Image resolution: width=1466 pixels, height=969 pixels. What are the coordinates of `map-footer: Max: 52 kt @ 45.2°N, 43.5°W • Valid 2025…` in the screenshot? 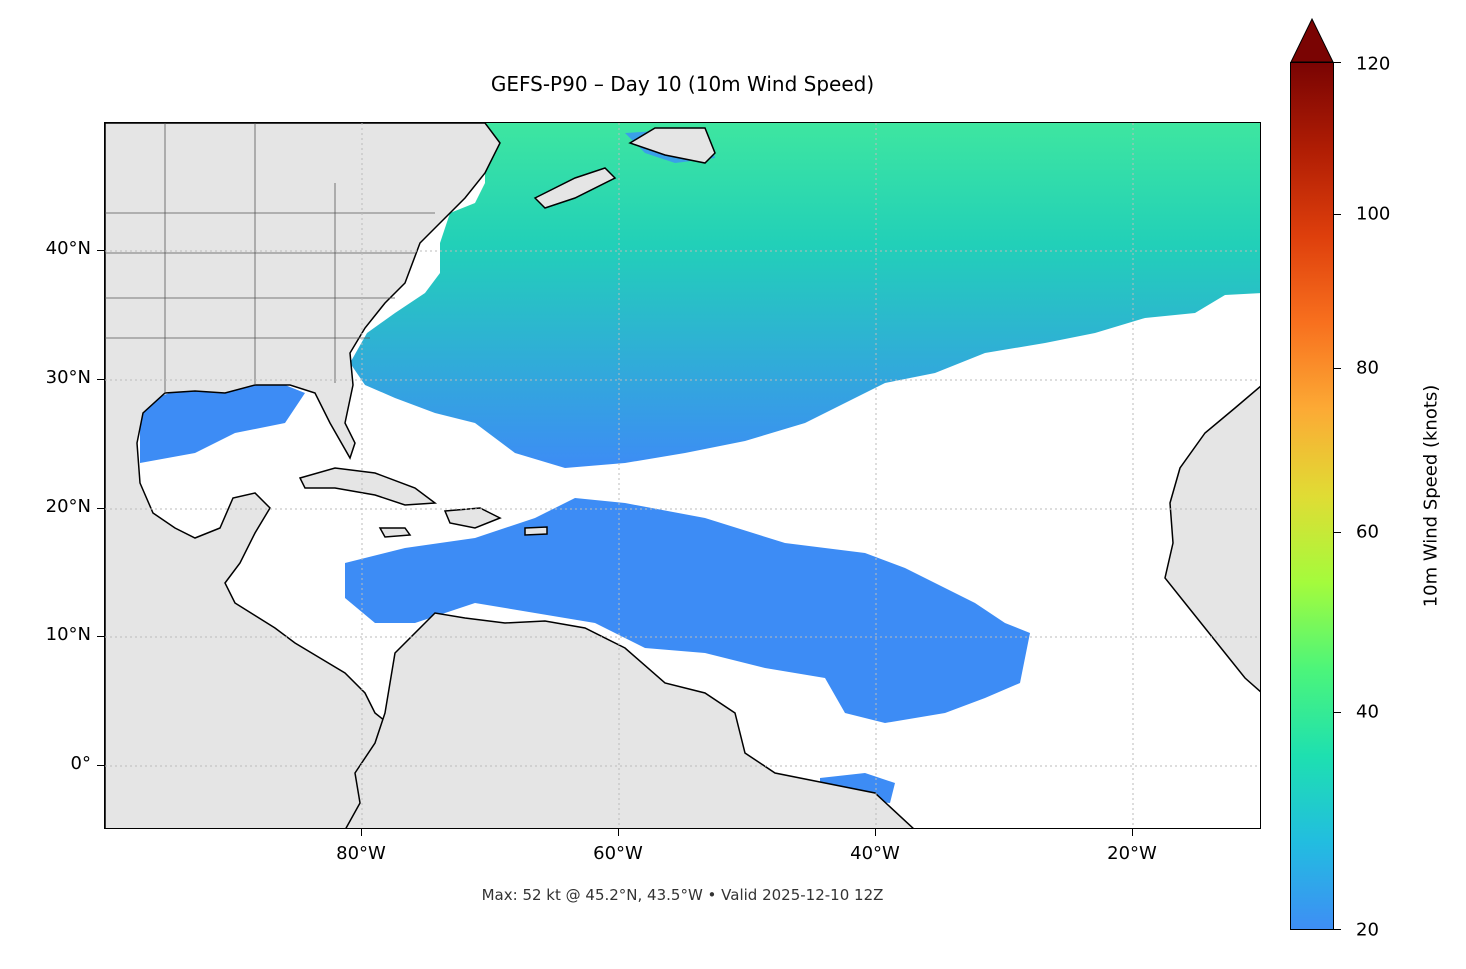 It's located at (682, 895).